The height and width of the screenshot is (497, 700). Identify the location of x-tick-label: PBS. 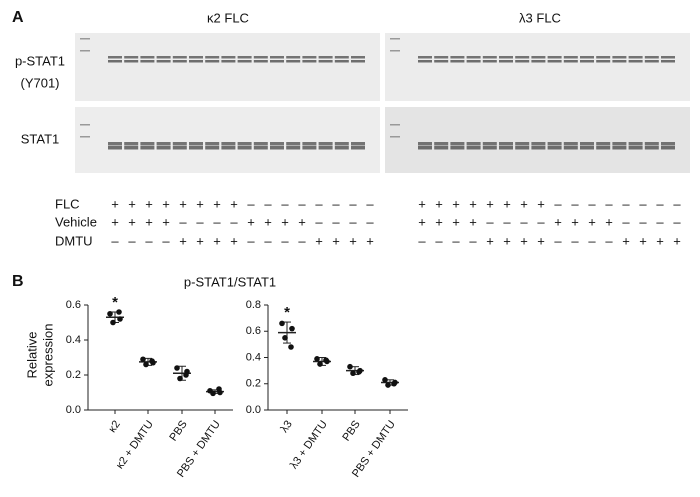
(178, 431).